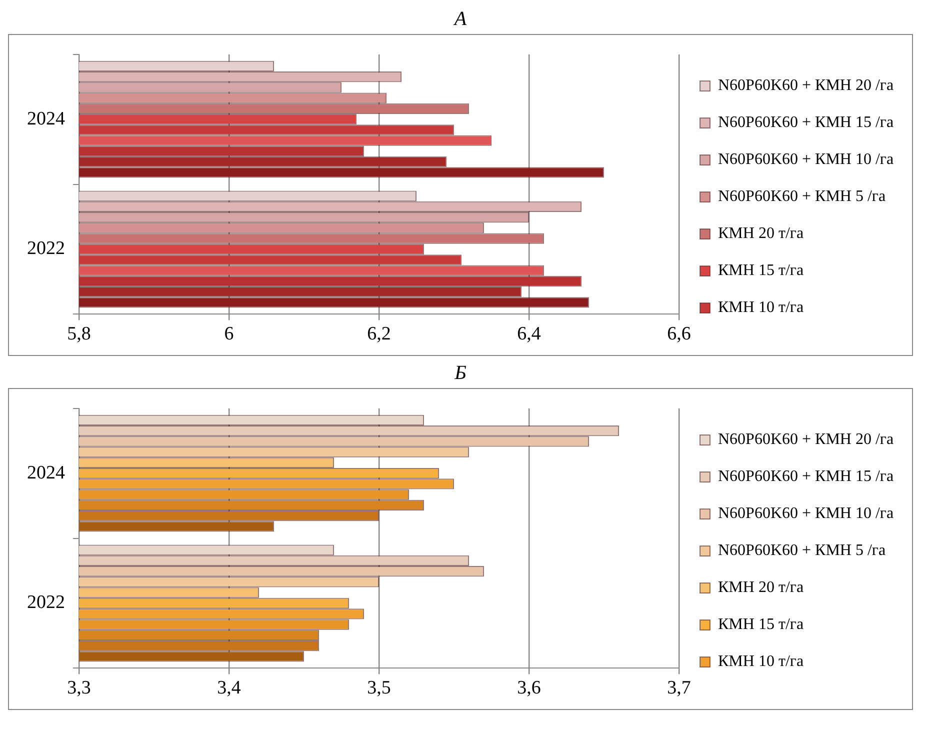 The width and height of the screenshot is (925, 736). What do you see at coordinates (460, 20) in the screenshot?
I see `chart-title: А` at bounding box center [460, 20].